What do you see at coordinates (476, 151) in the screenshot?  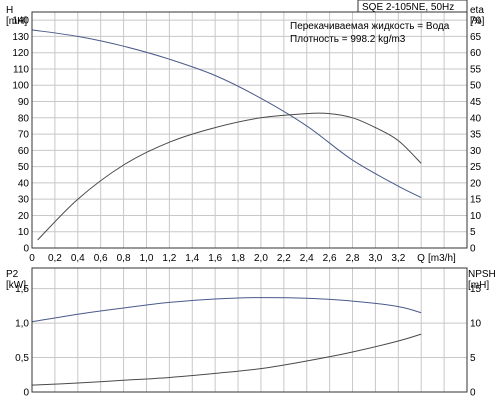 I see `y-right-tick-label: 30` at bounding box center [476, 151].